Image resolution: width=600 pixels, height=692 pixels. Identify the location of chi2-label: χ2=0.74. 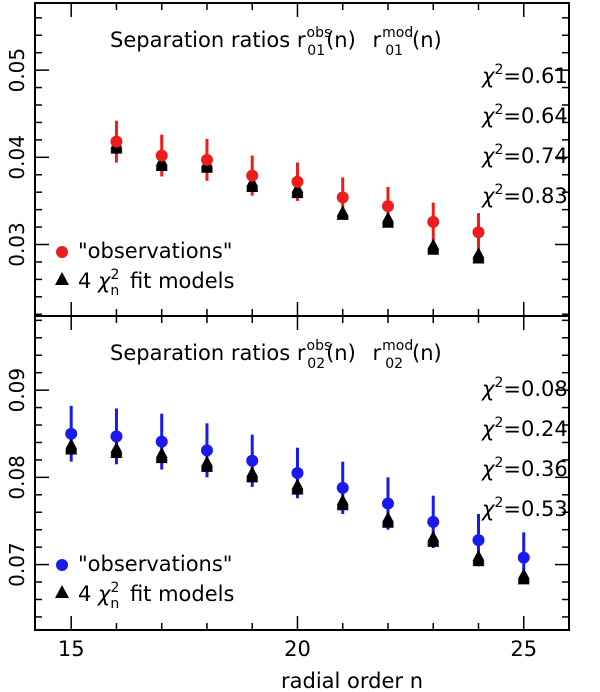
(524, 155).